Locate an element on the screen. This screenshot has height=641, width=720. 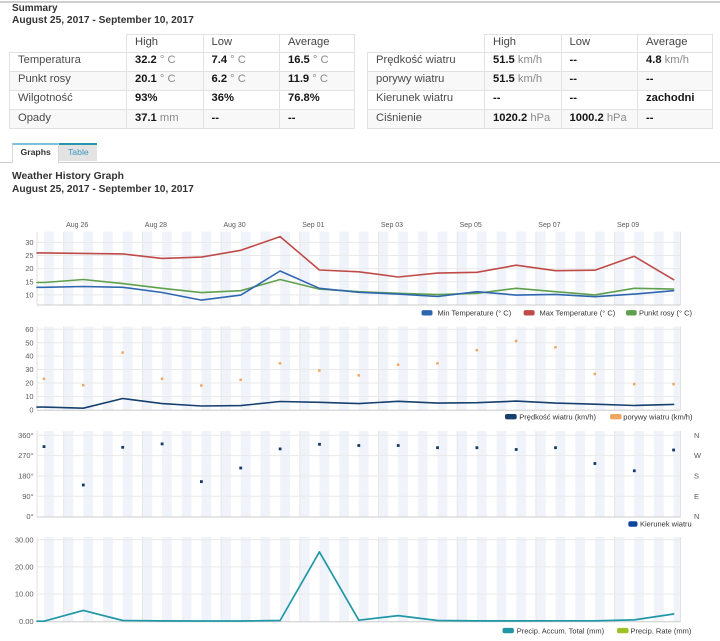
svg-text: 0.00 is located at coordinates (26, 621).